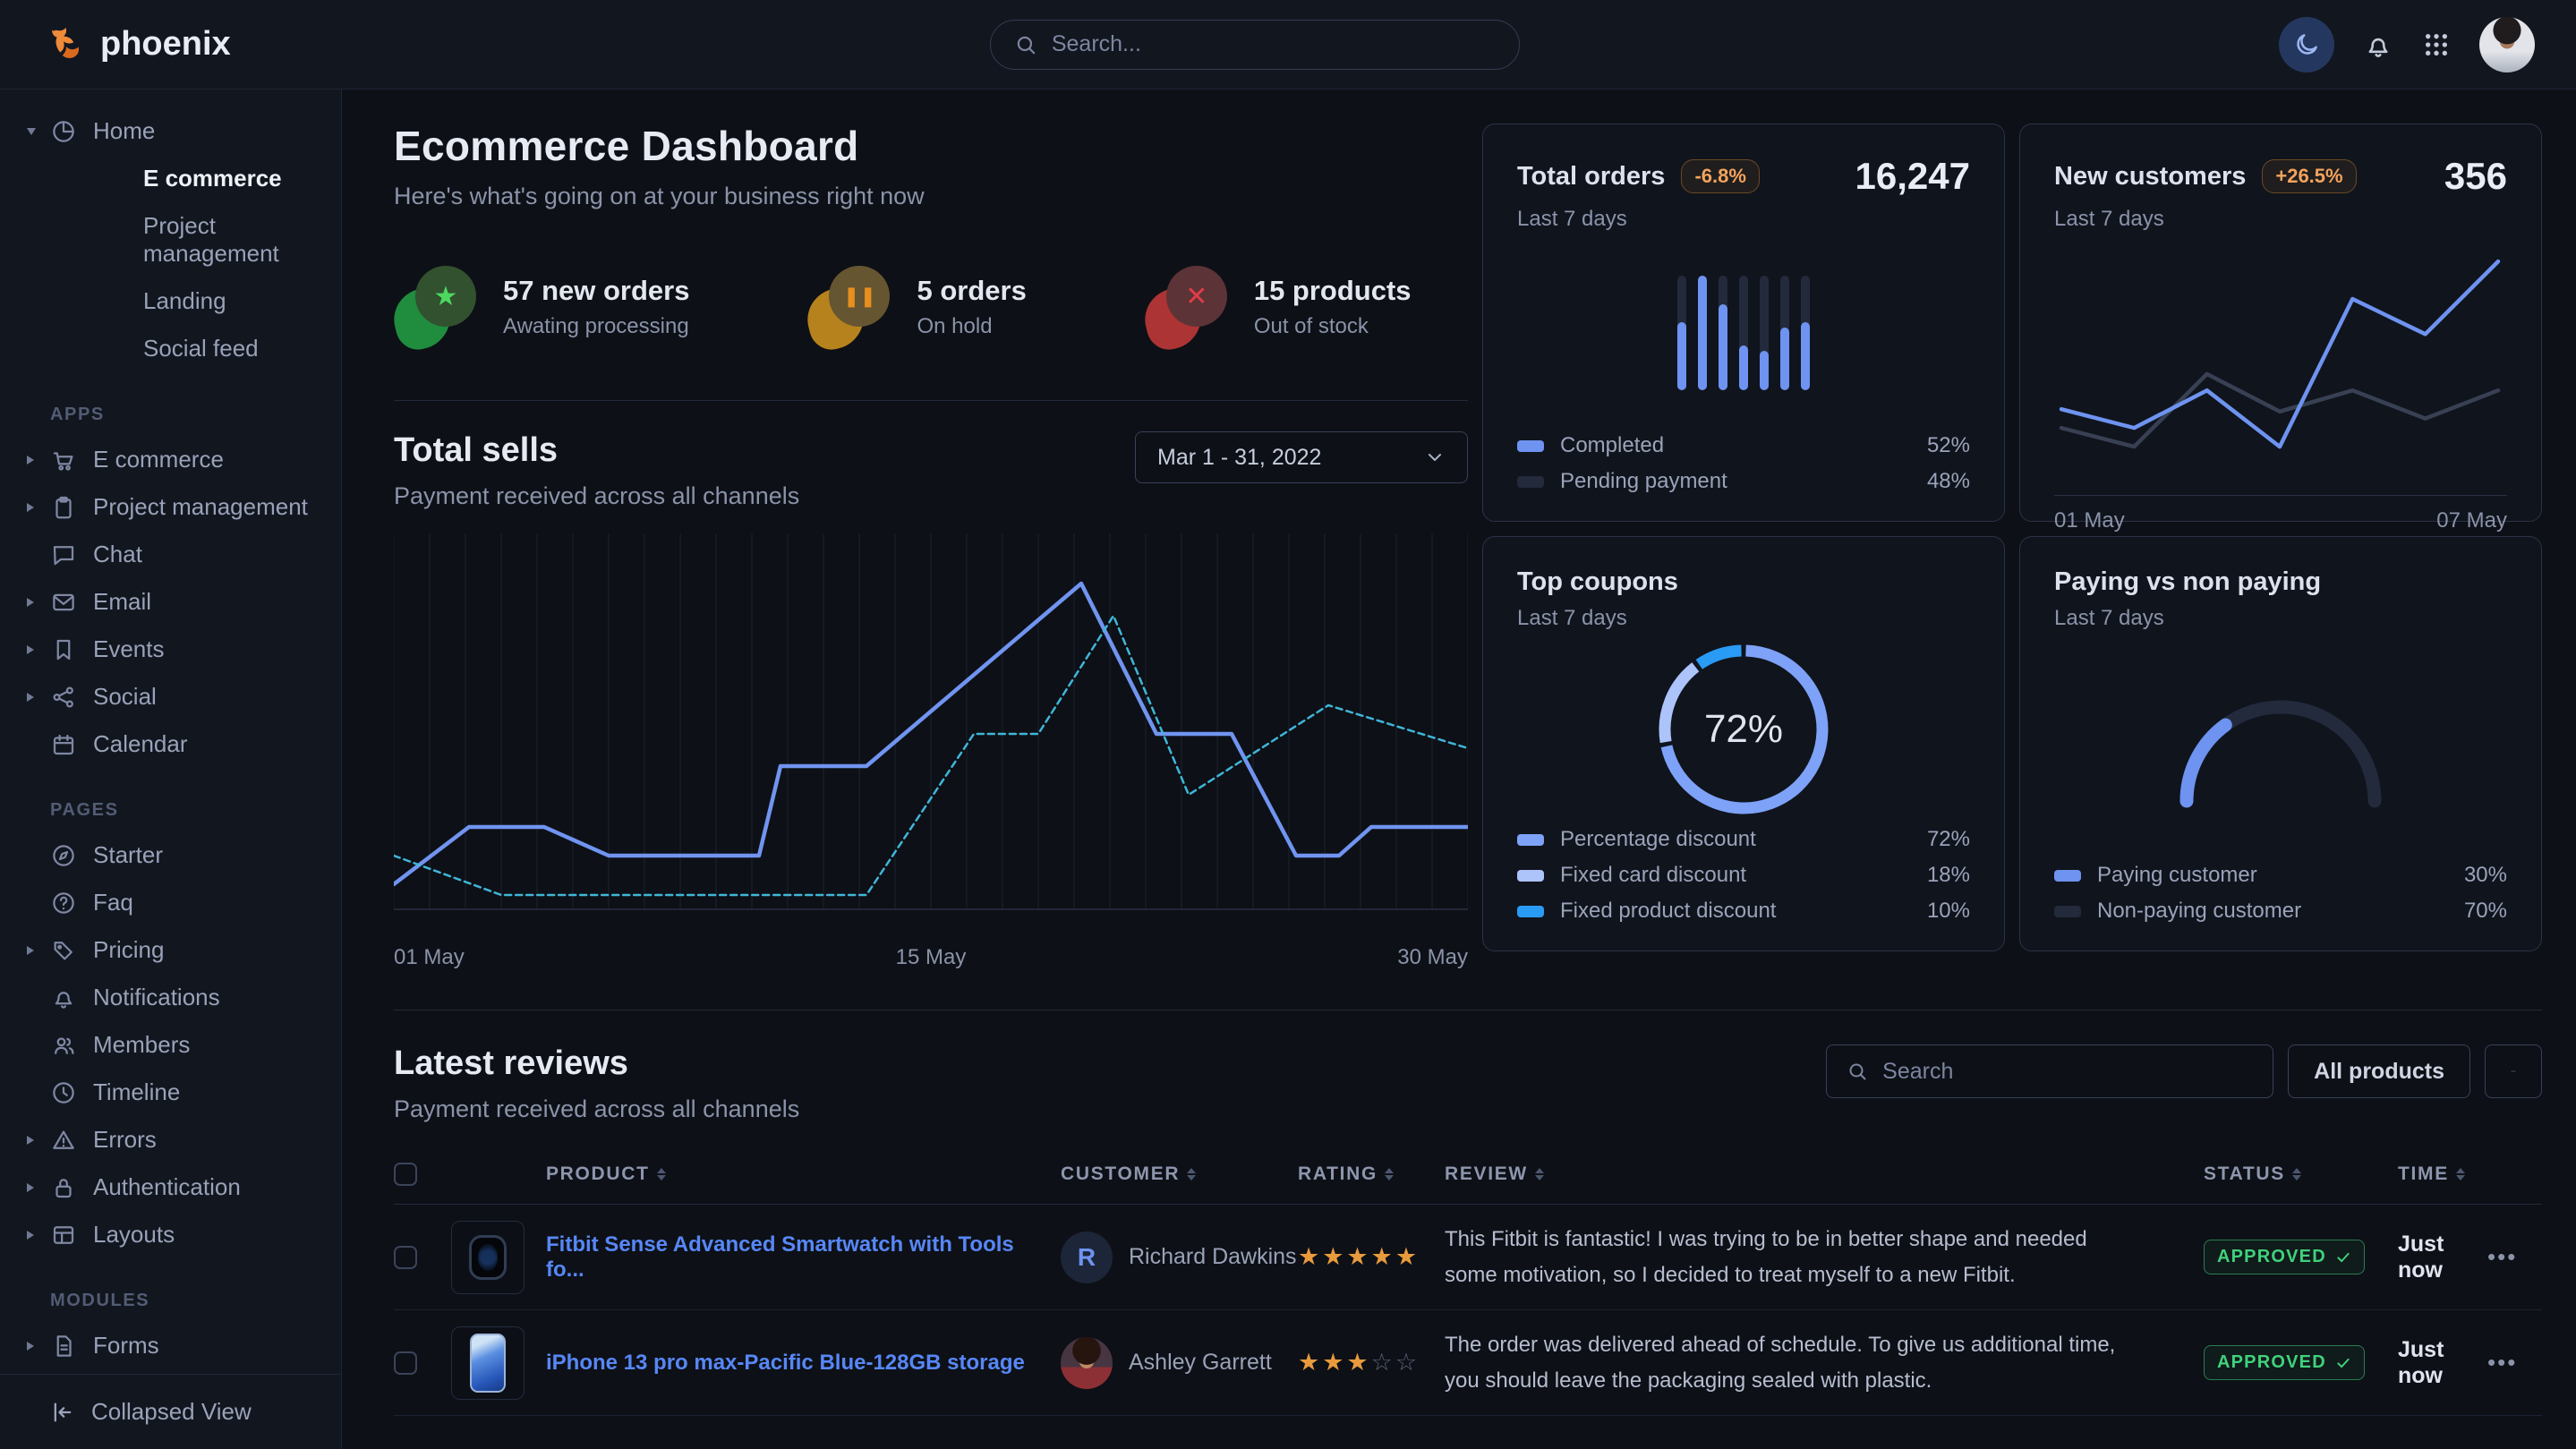 The image size is (2576, 1449). What do you see at coordinates (170, 696) in the screenshot?
I see `sidebar-item-social: Social` at bounding box center [170, 696].